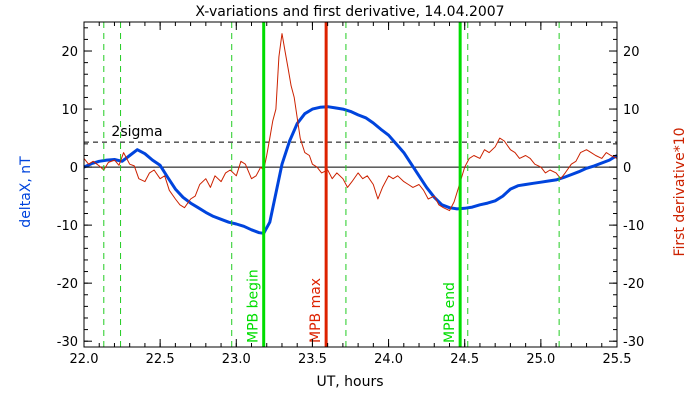 The image size is (700, 400). What do you see at coordinates (633, 342) in the screenshot?
I see `y-tick-label-right: -30` at bounding box center [633, 342].